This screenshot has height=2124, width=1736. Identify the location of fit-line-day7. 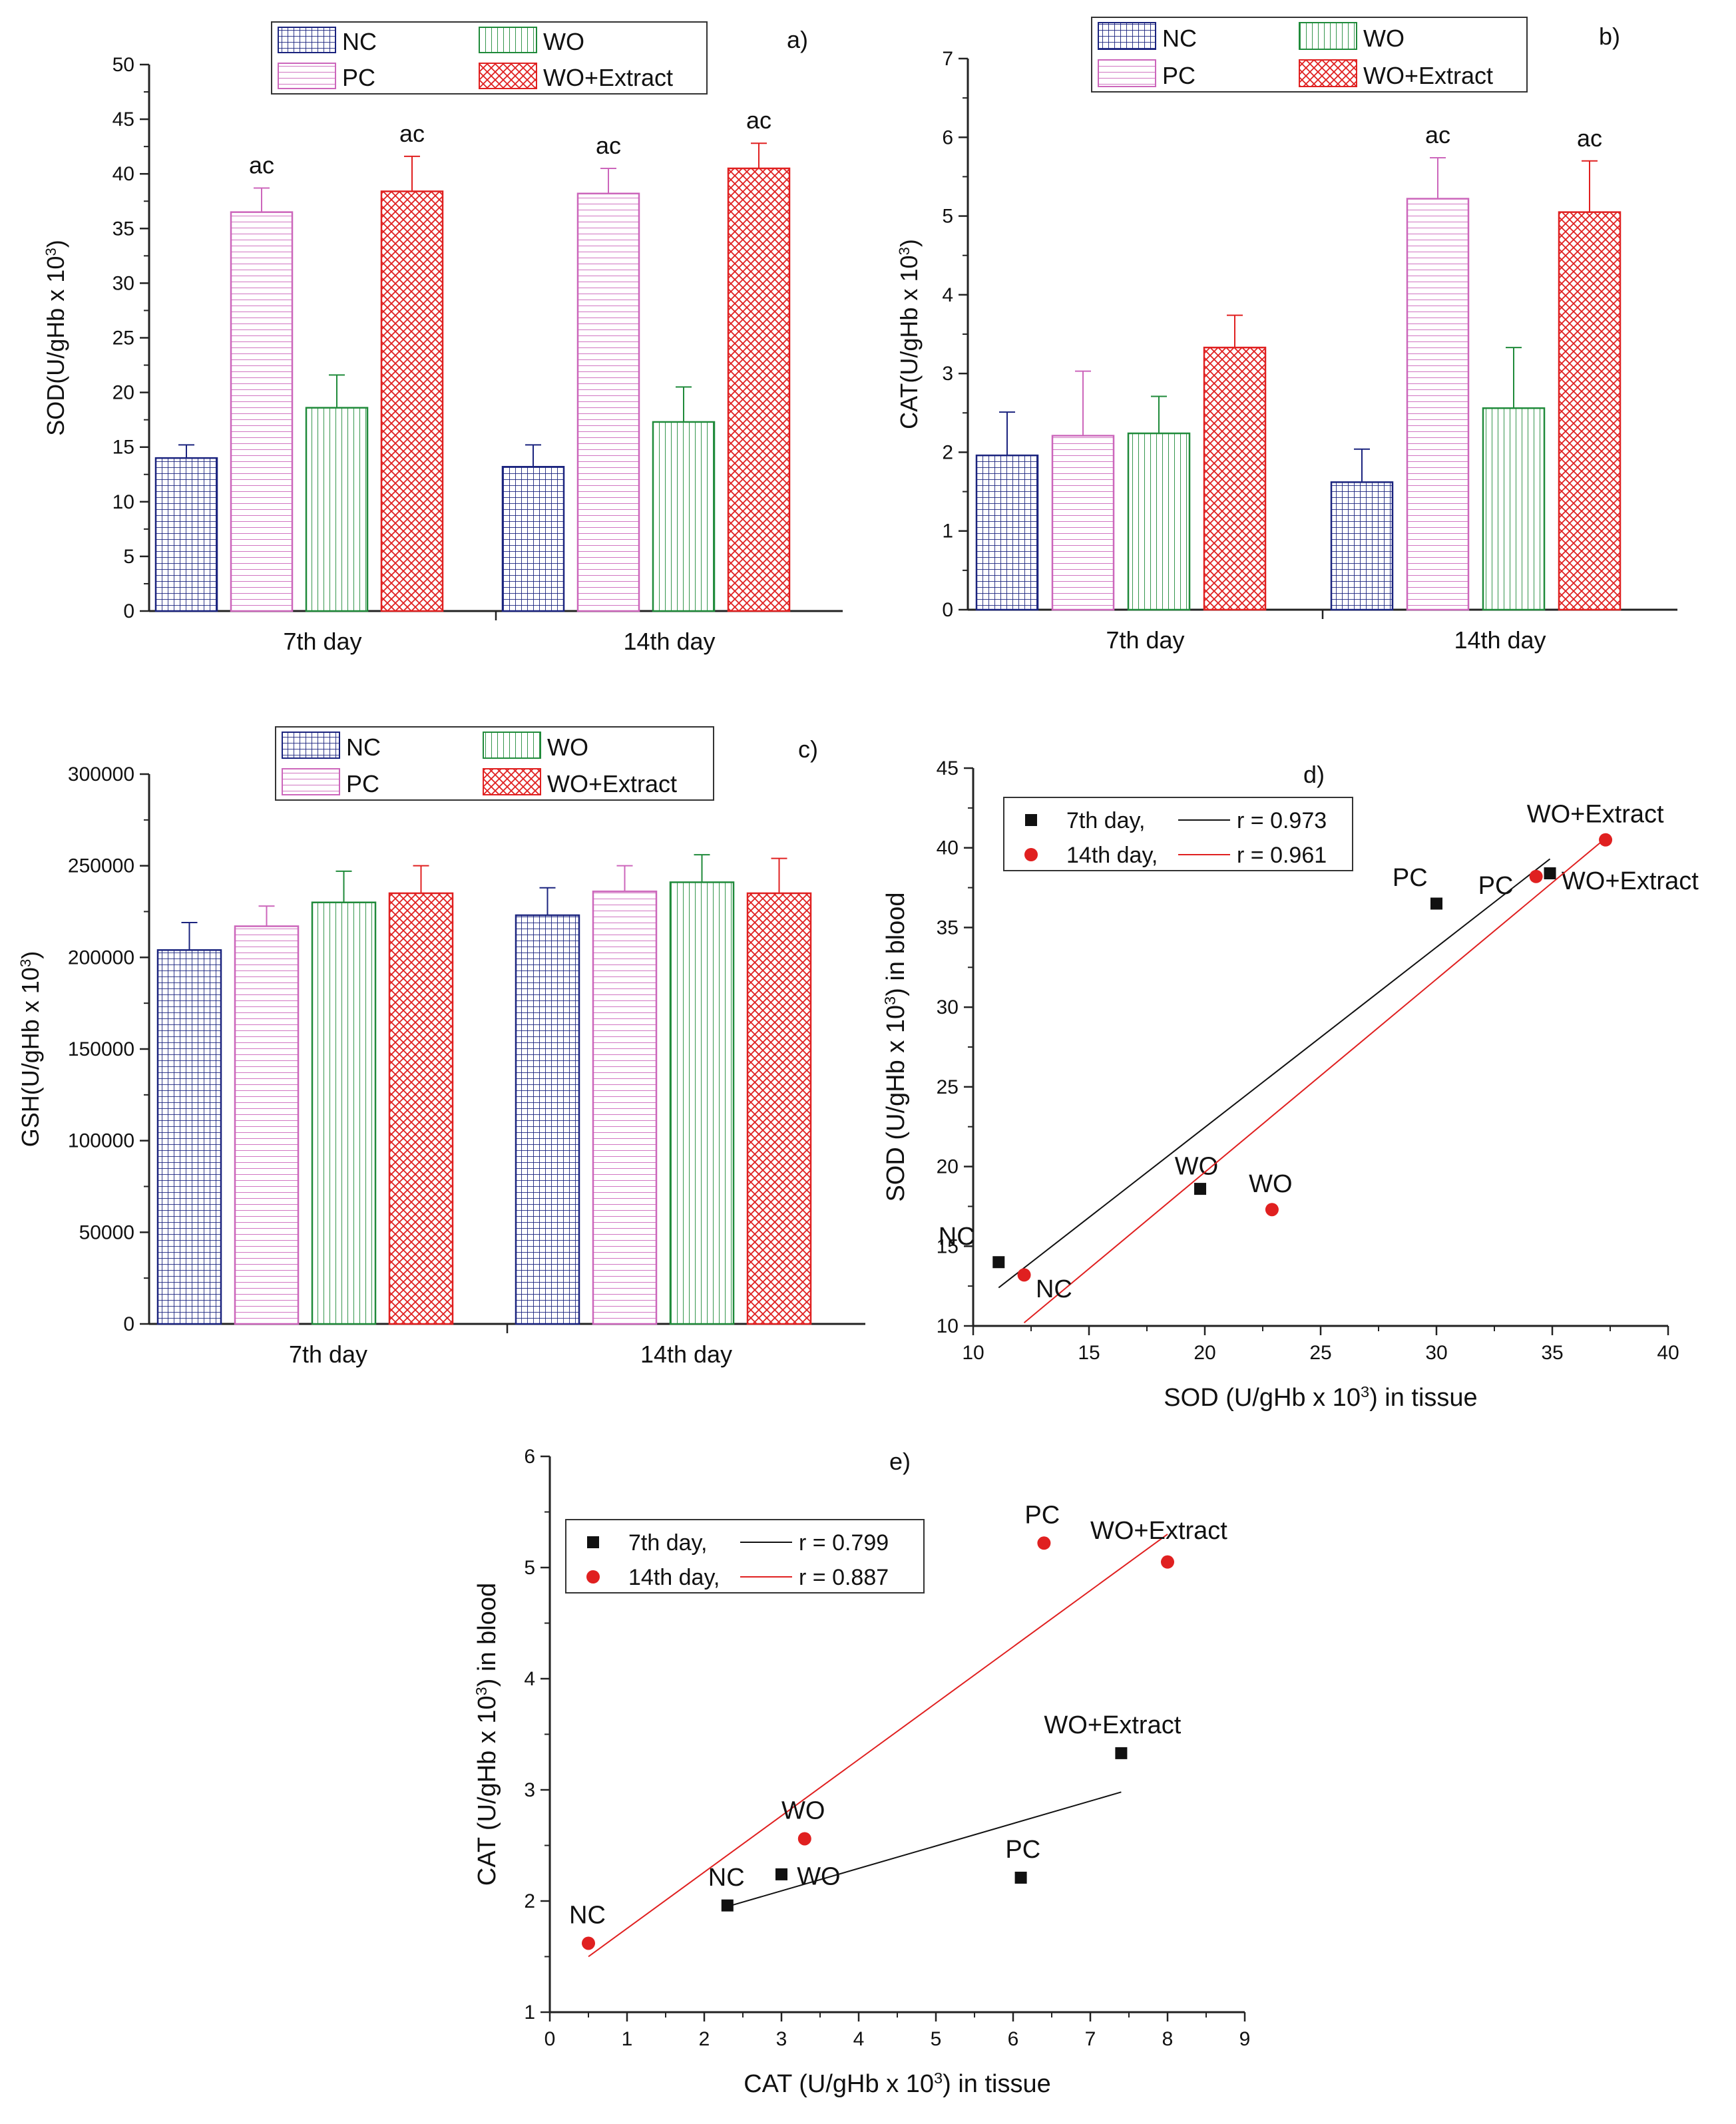
(1274, 1073).